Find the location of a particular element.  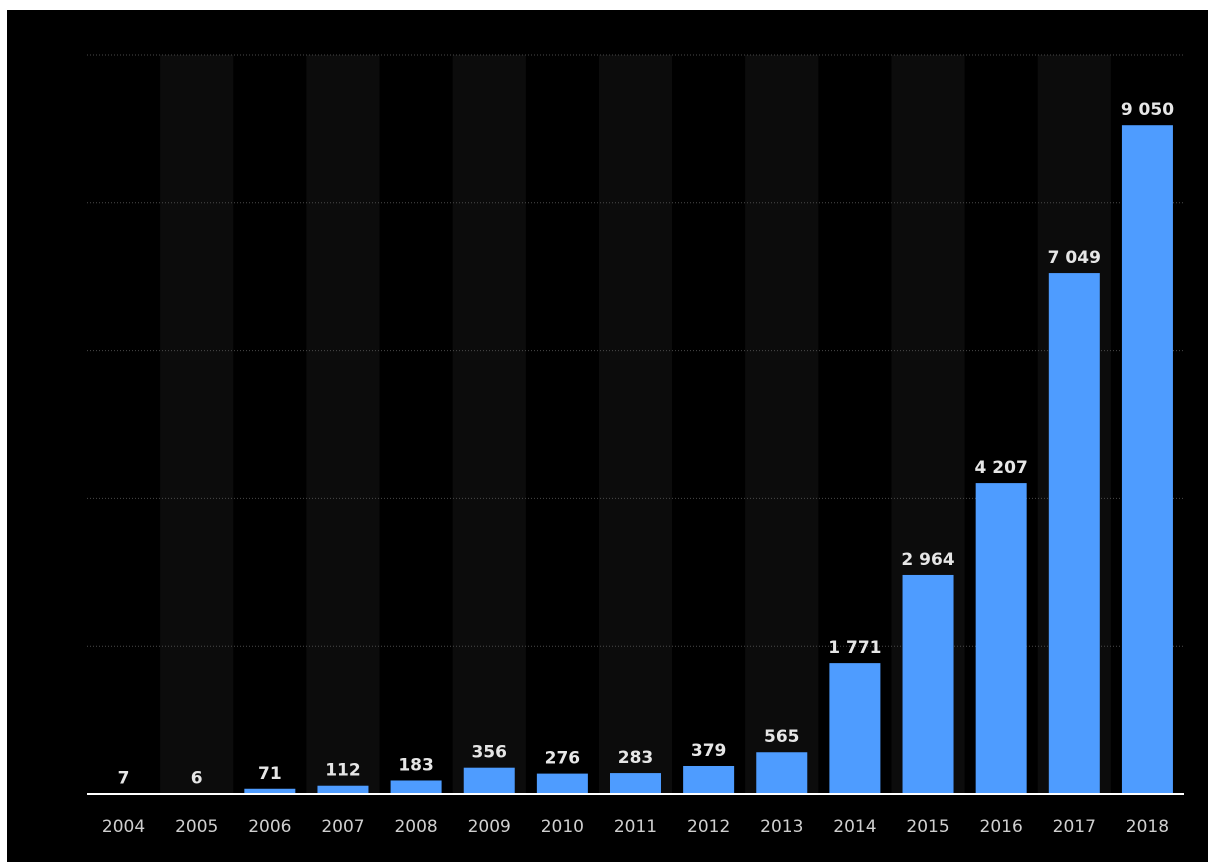

x-tick-2006: 2006 is located at coordinates (269, 827).